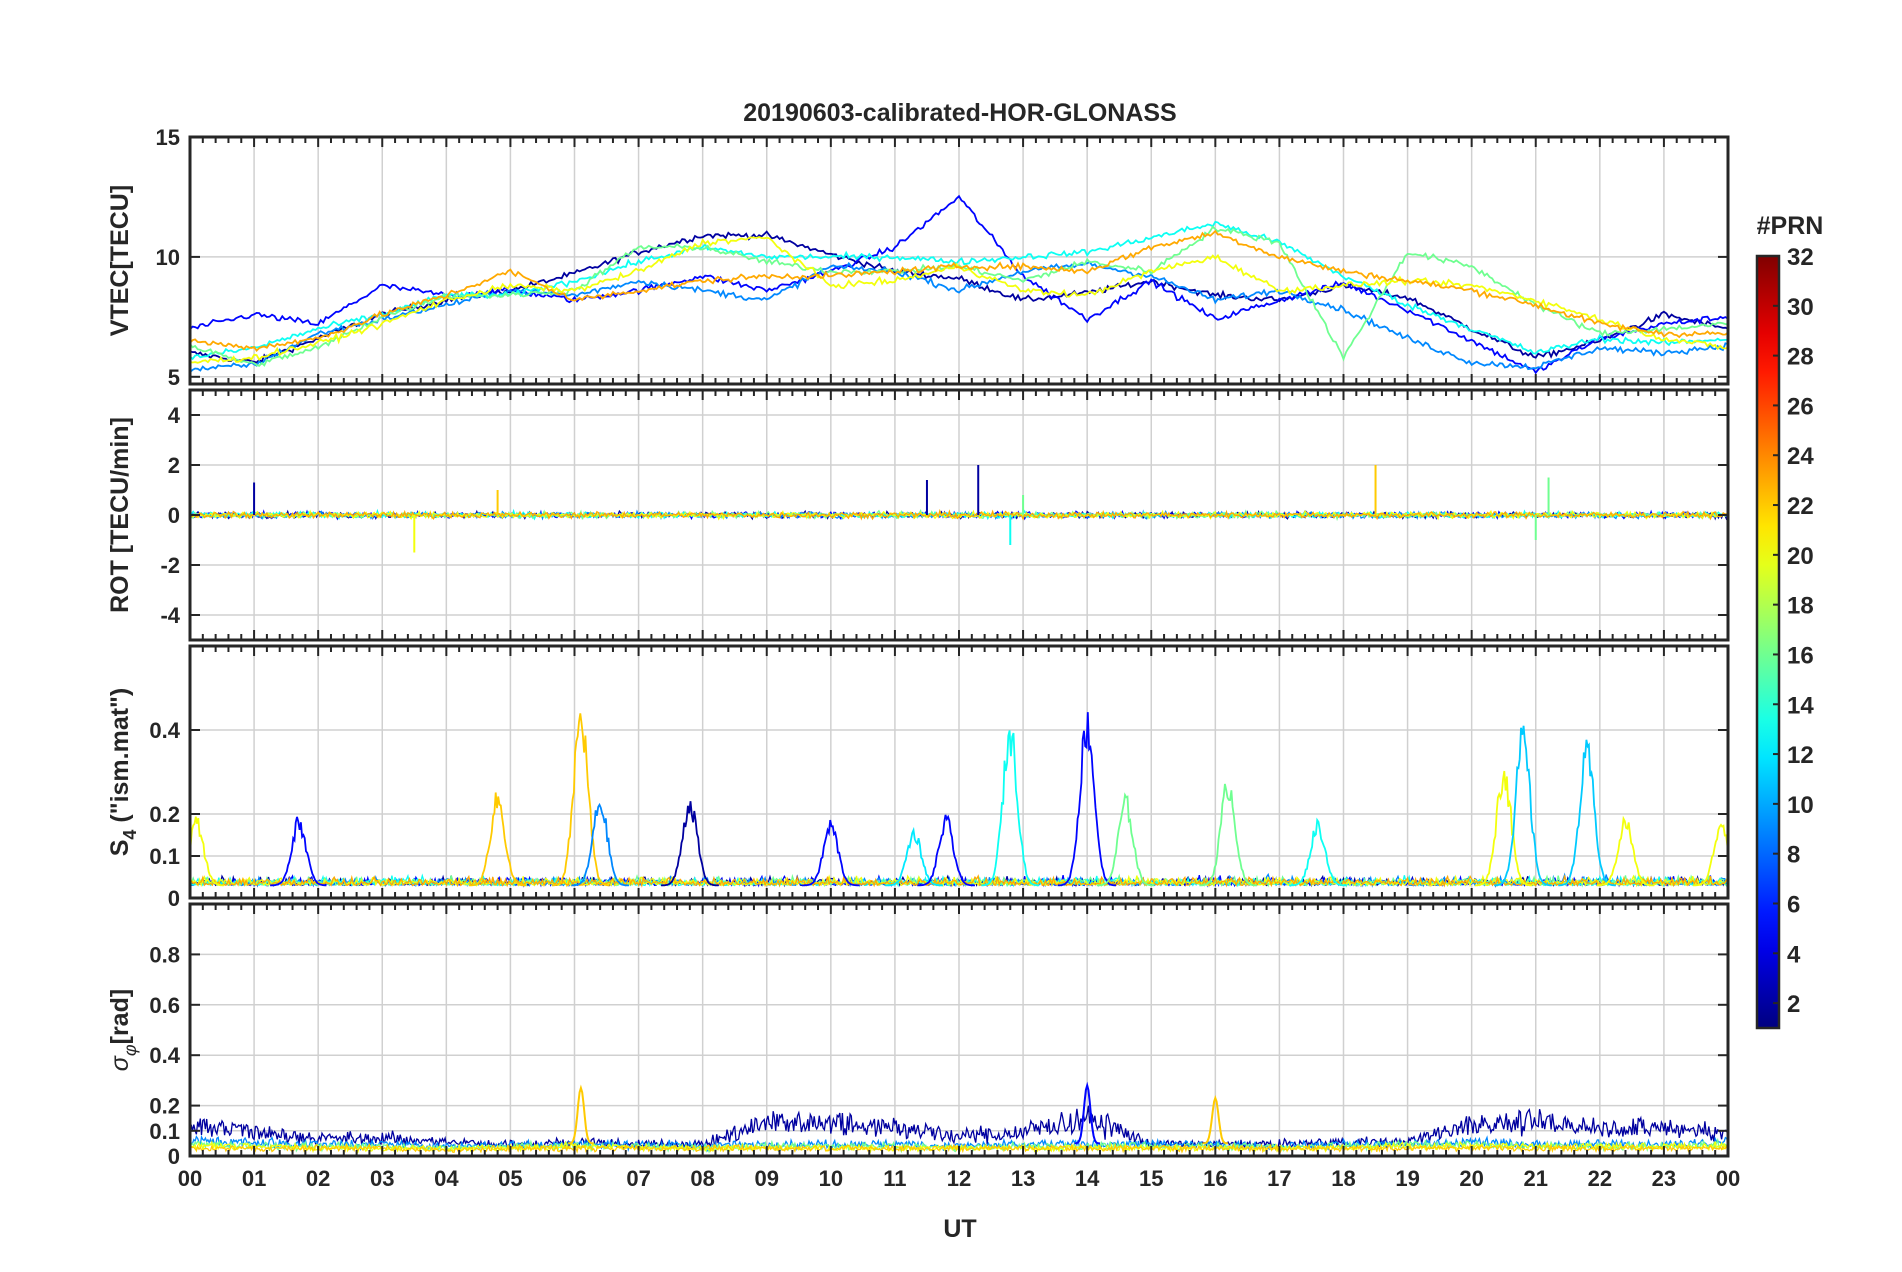 The width and height of the screenshot is (1902, 1272). Describe the element at coordinates (130, 835) in the screenshot. I see `y-axis-label-sub: 4` at that location.